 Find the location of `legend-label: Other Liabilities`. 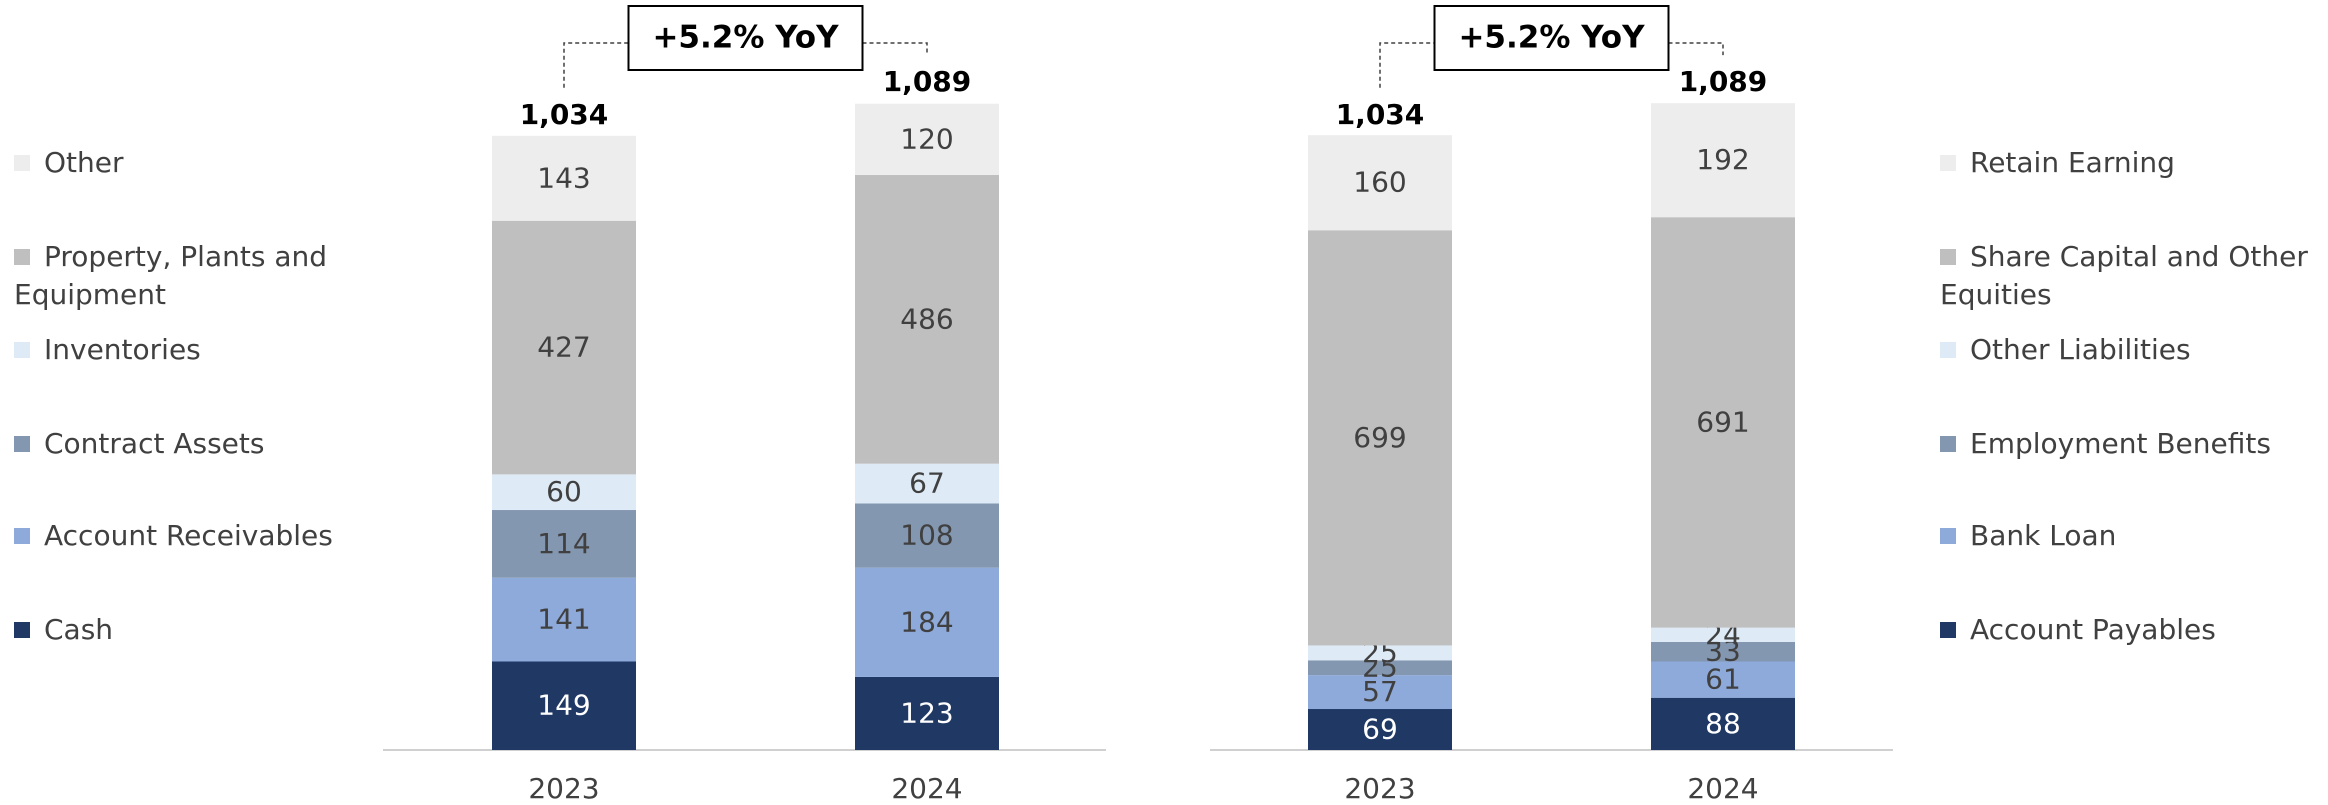

legend-label: Other Liabilities is located at coordinates (2080, 349).